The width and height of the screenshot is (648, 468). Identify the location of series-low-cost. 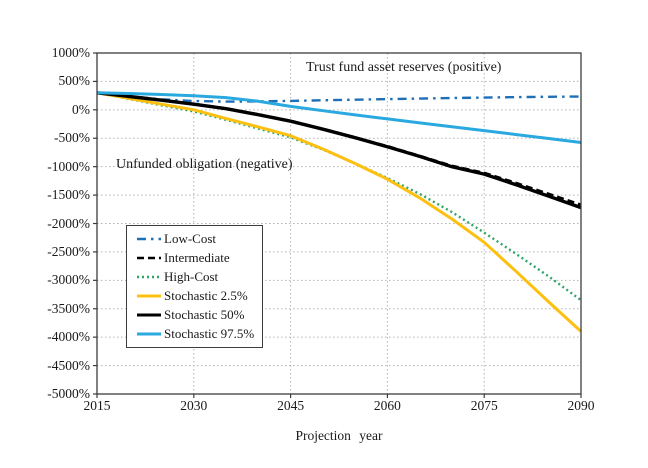
(339, 97).